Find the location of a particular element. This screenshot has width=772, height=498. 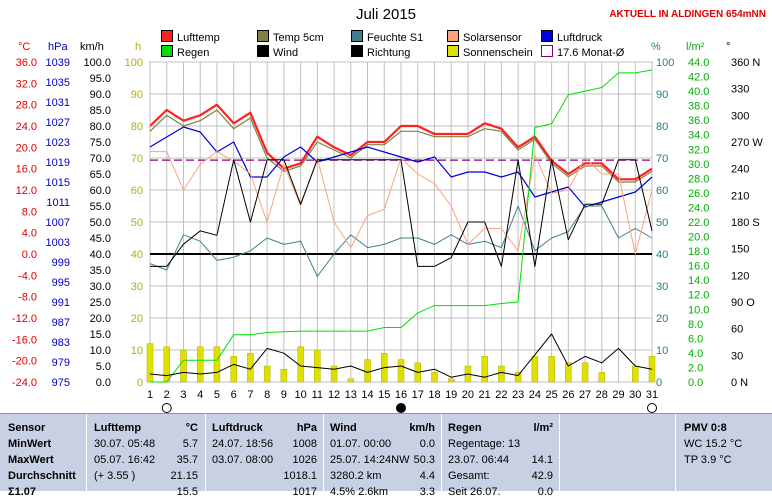

stats-wind-date: 01.07. 00:00 is located at coordinates (361, 444).